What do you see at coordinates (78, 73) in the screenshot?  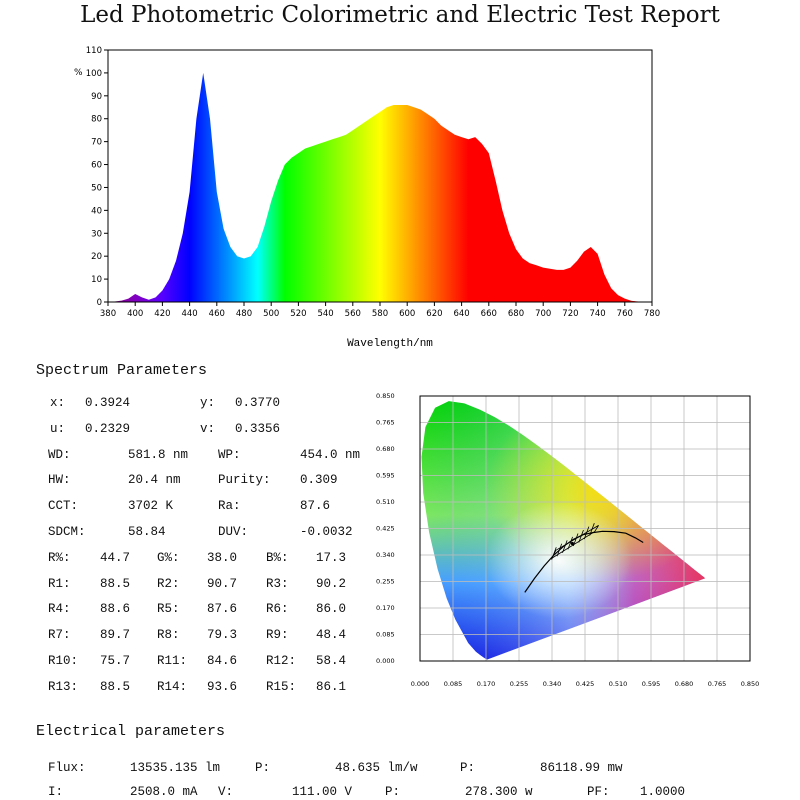 I see `y-axis-label: %` at bounding box center [78, 73].